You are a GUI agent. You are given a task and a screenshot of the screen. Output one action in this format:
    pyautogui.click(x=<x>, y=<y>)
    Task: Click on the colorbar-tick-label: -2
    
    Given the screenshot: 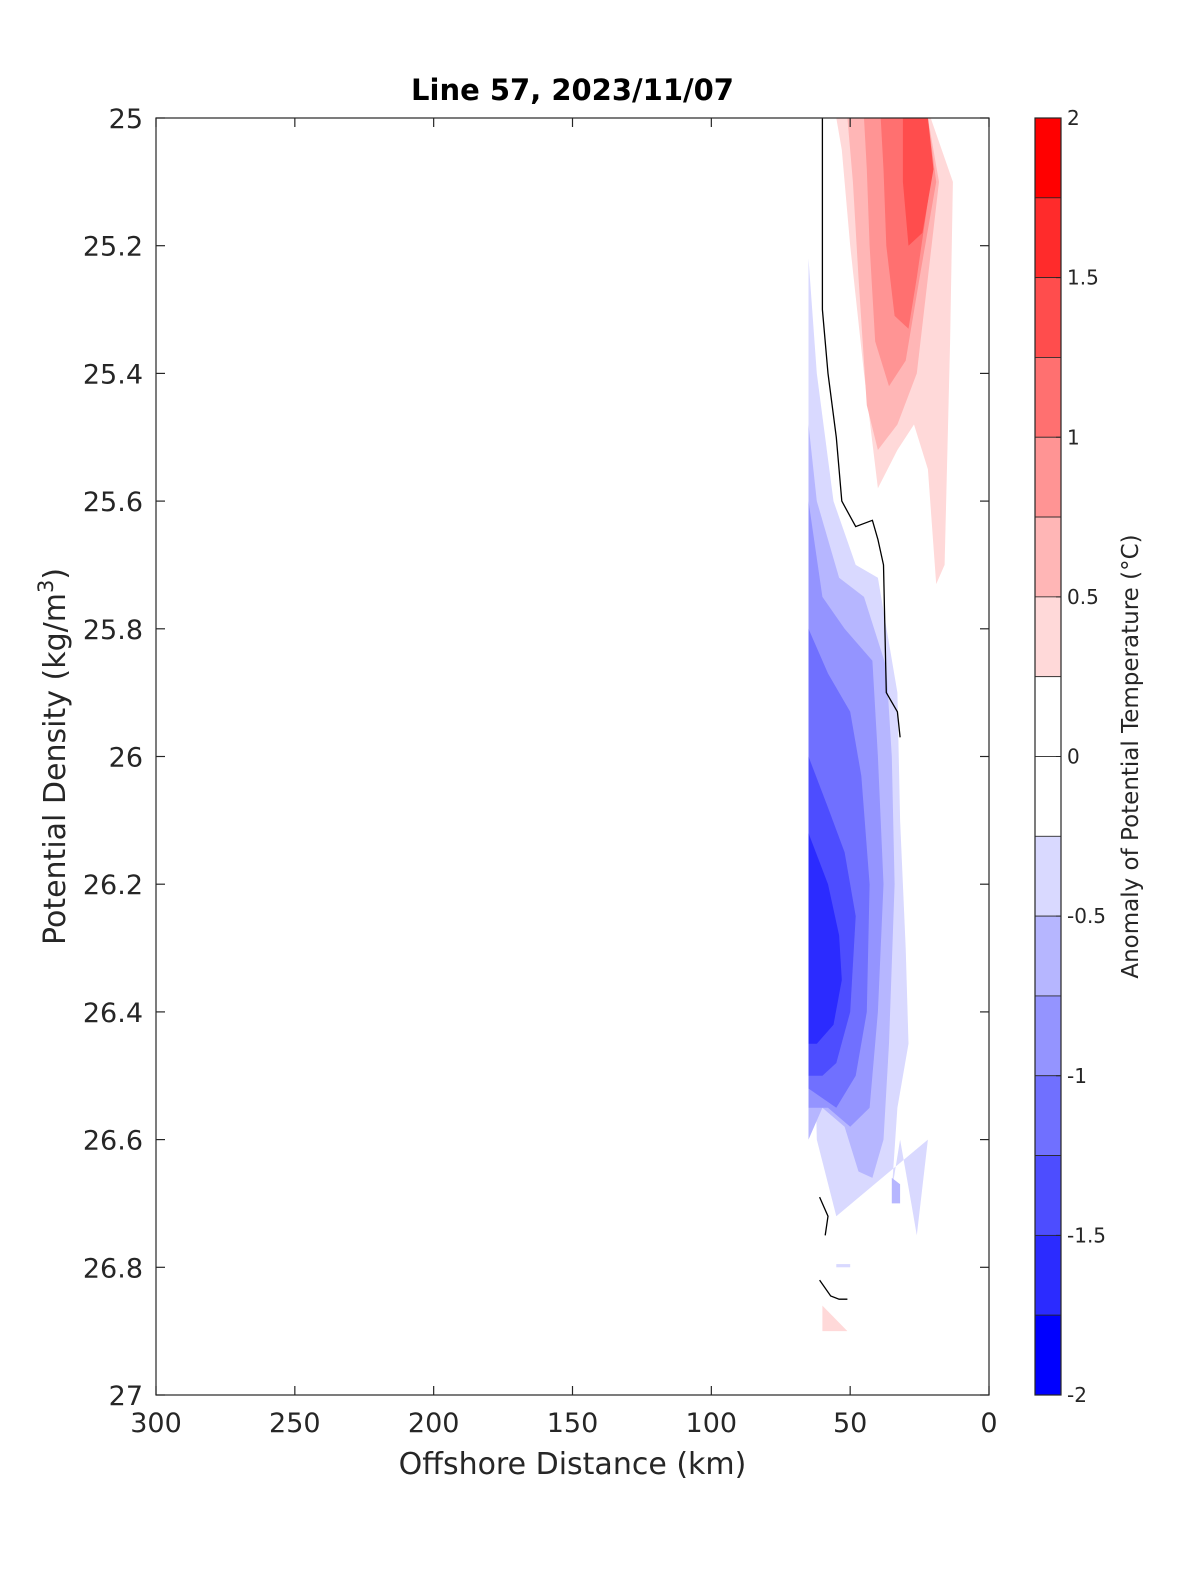 What is the action you would take?
    pyautogui.click(x=1077, y=1395)
    